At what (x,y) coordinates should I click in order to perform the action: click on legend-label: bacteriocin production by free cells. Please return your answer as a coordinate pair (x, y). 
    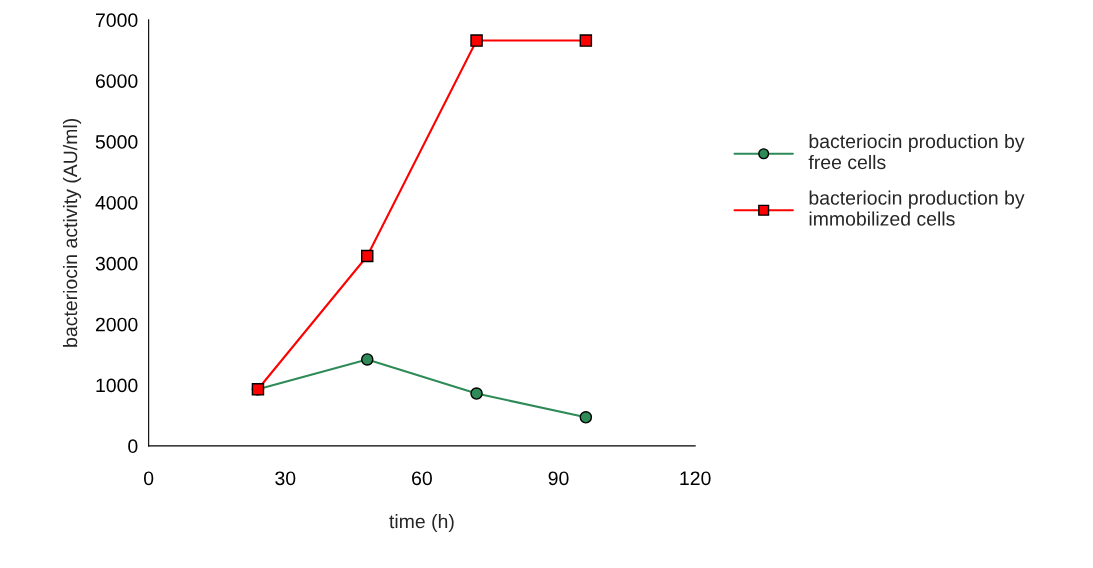
    Looking at the image, I should click on (916, 151).